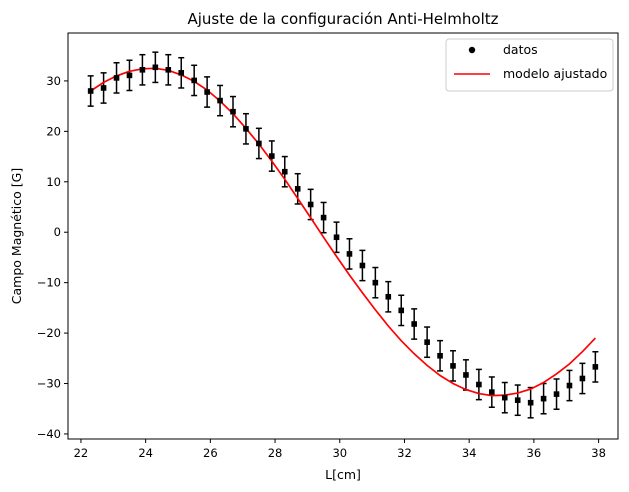 This screenshot has height=492, width=629. I want to click on x-tick-label: 36, so click(534, 453).